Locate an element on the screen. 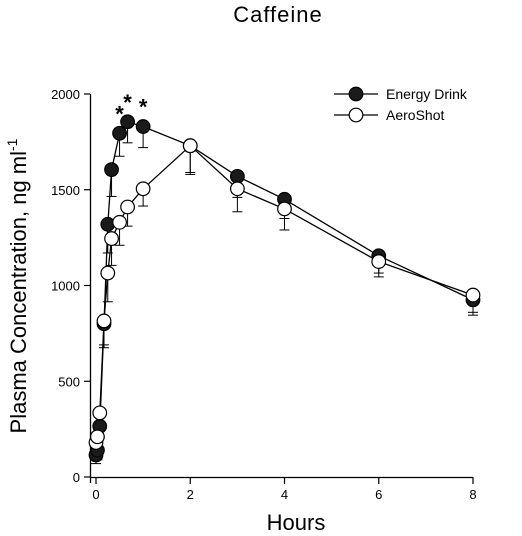  legend-label-energy-drink: Energy Drink is located at coordinates (427, 94).